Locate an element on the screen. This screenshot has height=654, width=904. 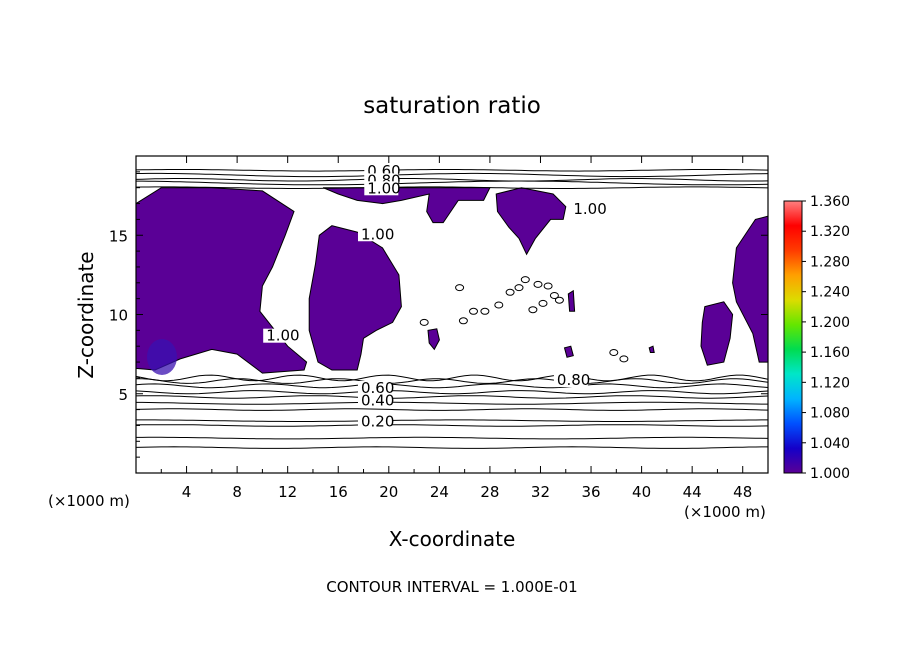
contour-interval-note: CONTOUR INTERVAL = 1.000E-01 is located at coordinates (451, 587).